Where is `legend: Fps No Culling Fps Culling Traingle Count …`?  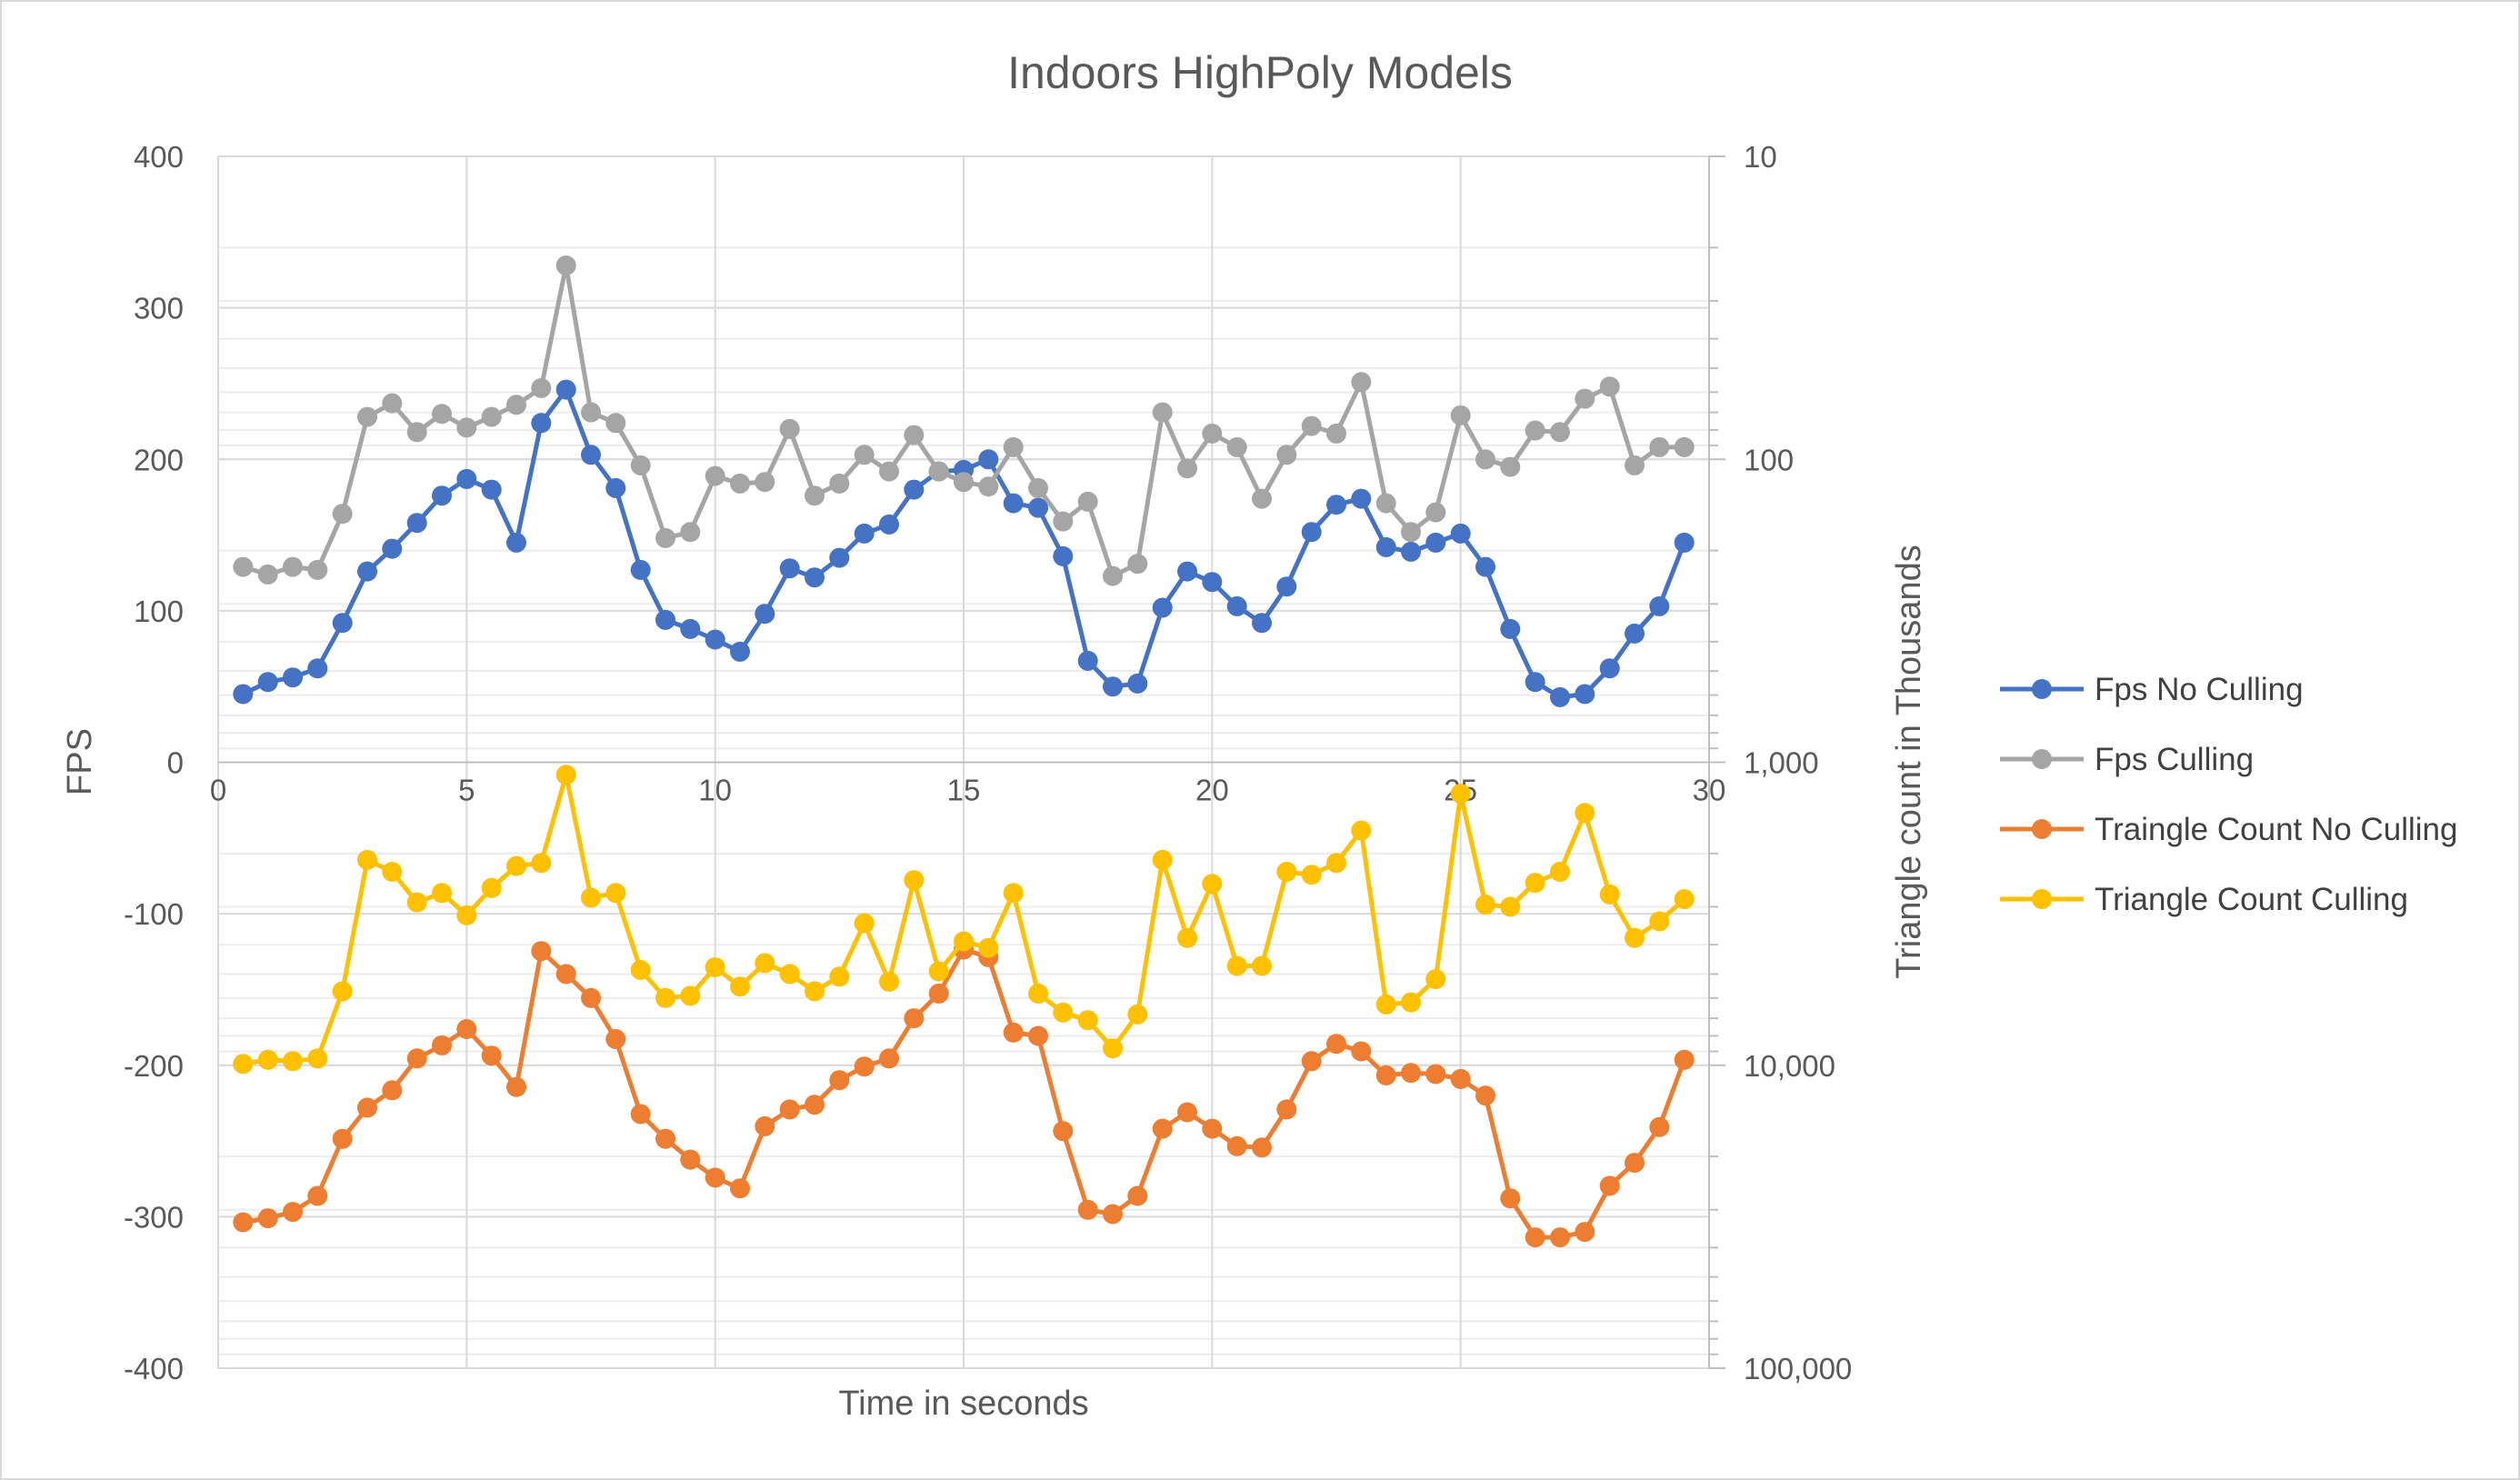 legend: Fps No Culling Fps Culling Traingle Count … is located at coordinates (2229, 794).